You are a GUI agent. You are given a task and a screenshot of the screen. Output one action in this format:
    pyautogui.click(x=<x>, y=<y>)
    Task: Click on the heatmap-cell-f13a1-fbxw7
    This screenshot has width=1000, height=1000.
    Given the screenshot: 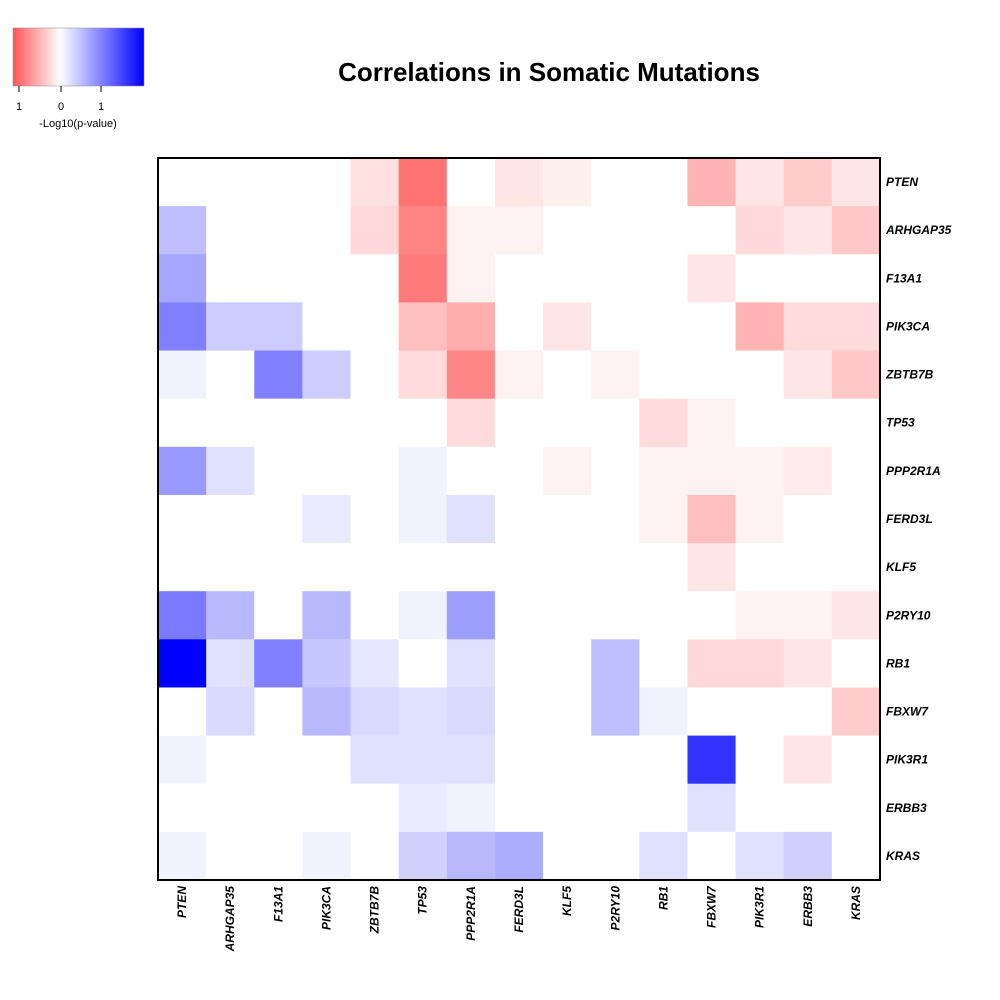 What is the action you would take?
    pyautogui.click(x=712, y=278)
    